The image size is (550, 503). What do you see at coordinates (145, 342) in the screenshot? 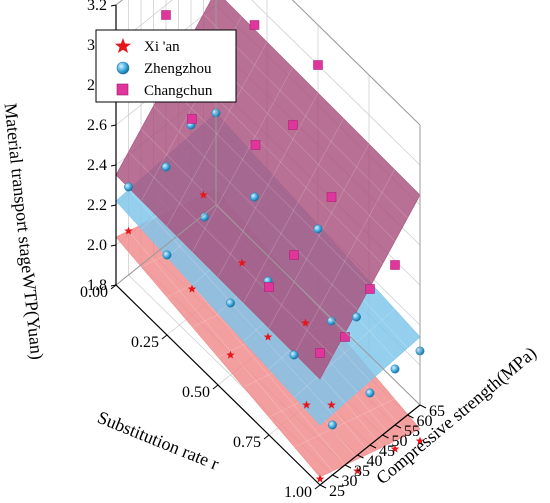
I see `x-tick-label: 0.25` at bounding box center [145, 342].